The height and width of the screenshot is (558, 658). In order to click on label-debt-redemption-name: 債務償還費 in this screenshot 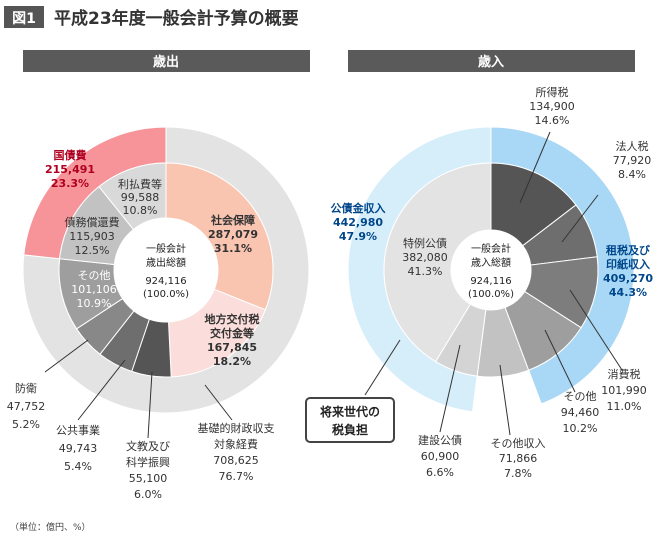, I will do `click(92, 222)`.